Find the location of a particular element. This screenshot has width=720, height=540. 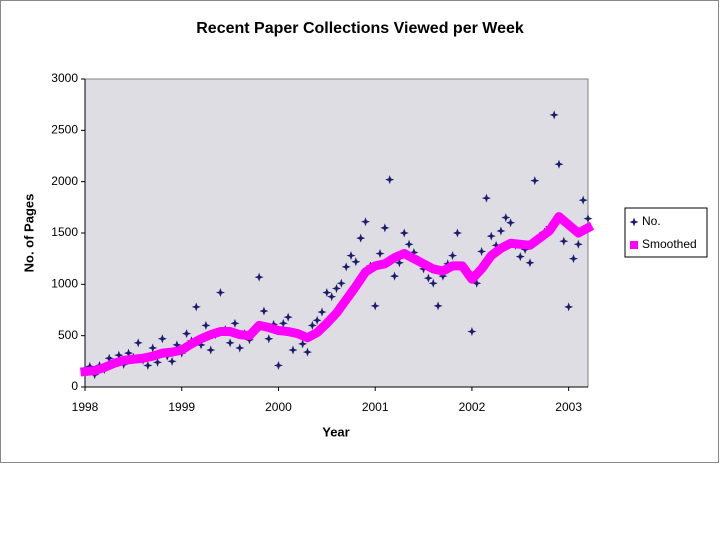

y-tick-label: 1000 is located at coordinates (64, 284).